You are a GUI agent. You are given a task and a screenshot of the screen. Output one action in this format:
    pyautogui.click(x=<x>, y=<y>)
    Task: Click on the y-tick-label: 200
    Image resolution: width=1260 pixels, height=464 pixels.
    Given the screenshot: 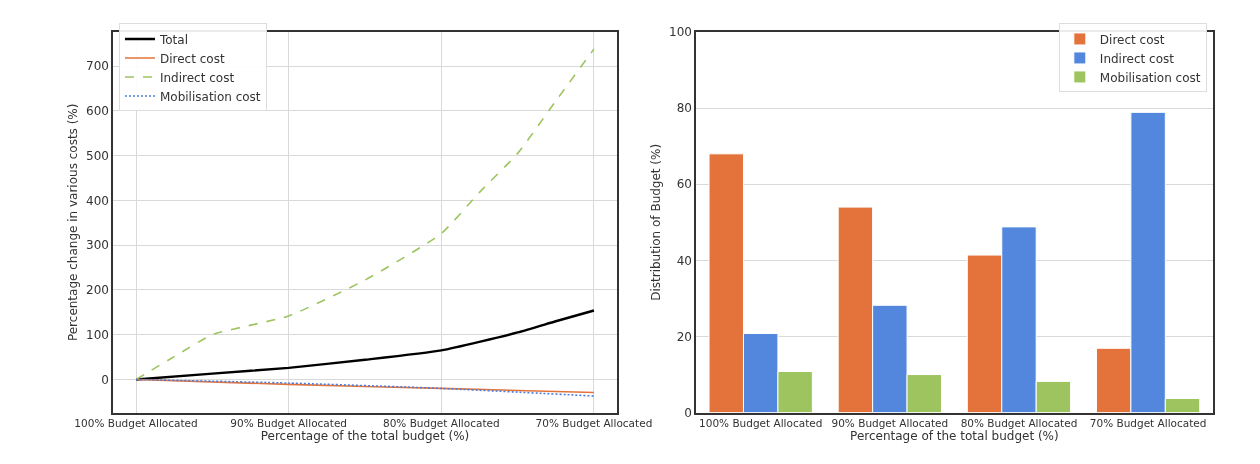 What is the action you would take?
    pyautogui.click(x=97, y=290)
    